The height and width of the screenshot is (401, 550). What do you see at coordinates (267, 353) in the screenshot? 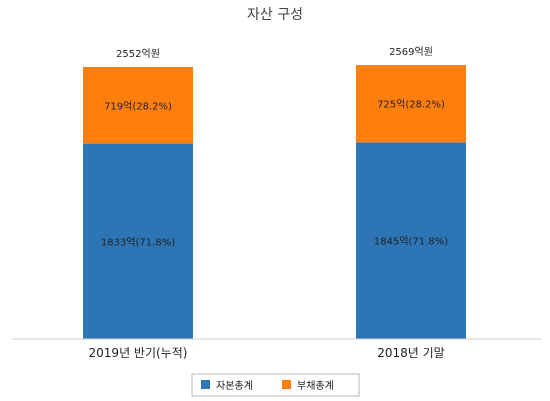
I see `category-labels: 2019년 반기(누적) 2018년 기말` at bounding box center [267, 353].